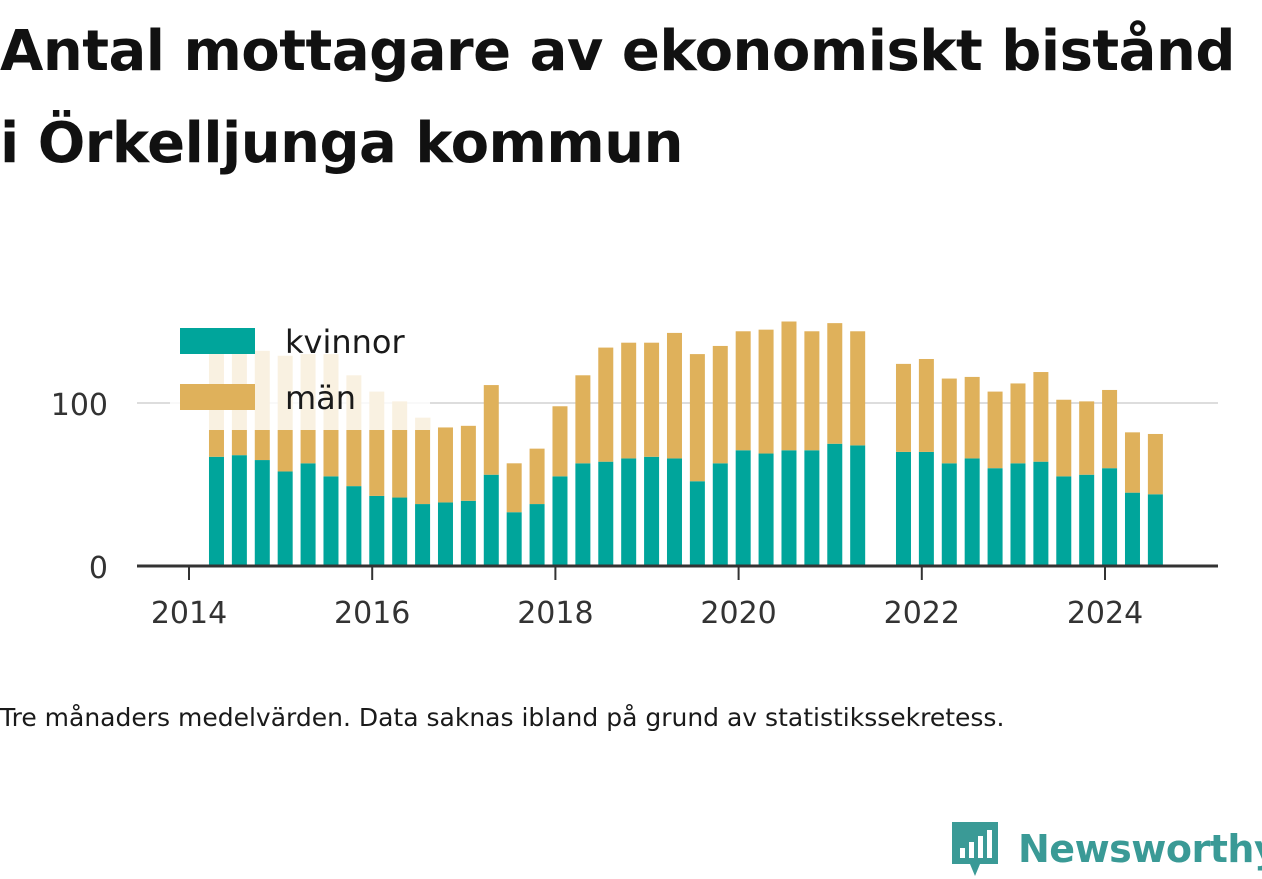 The image size is (1262, 879). I want to click on newsworthy-logo-icon, so click(975, 849).